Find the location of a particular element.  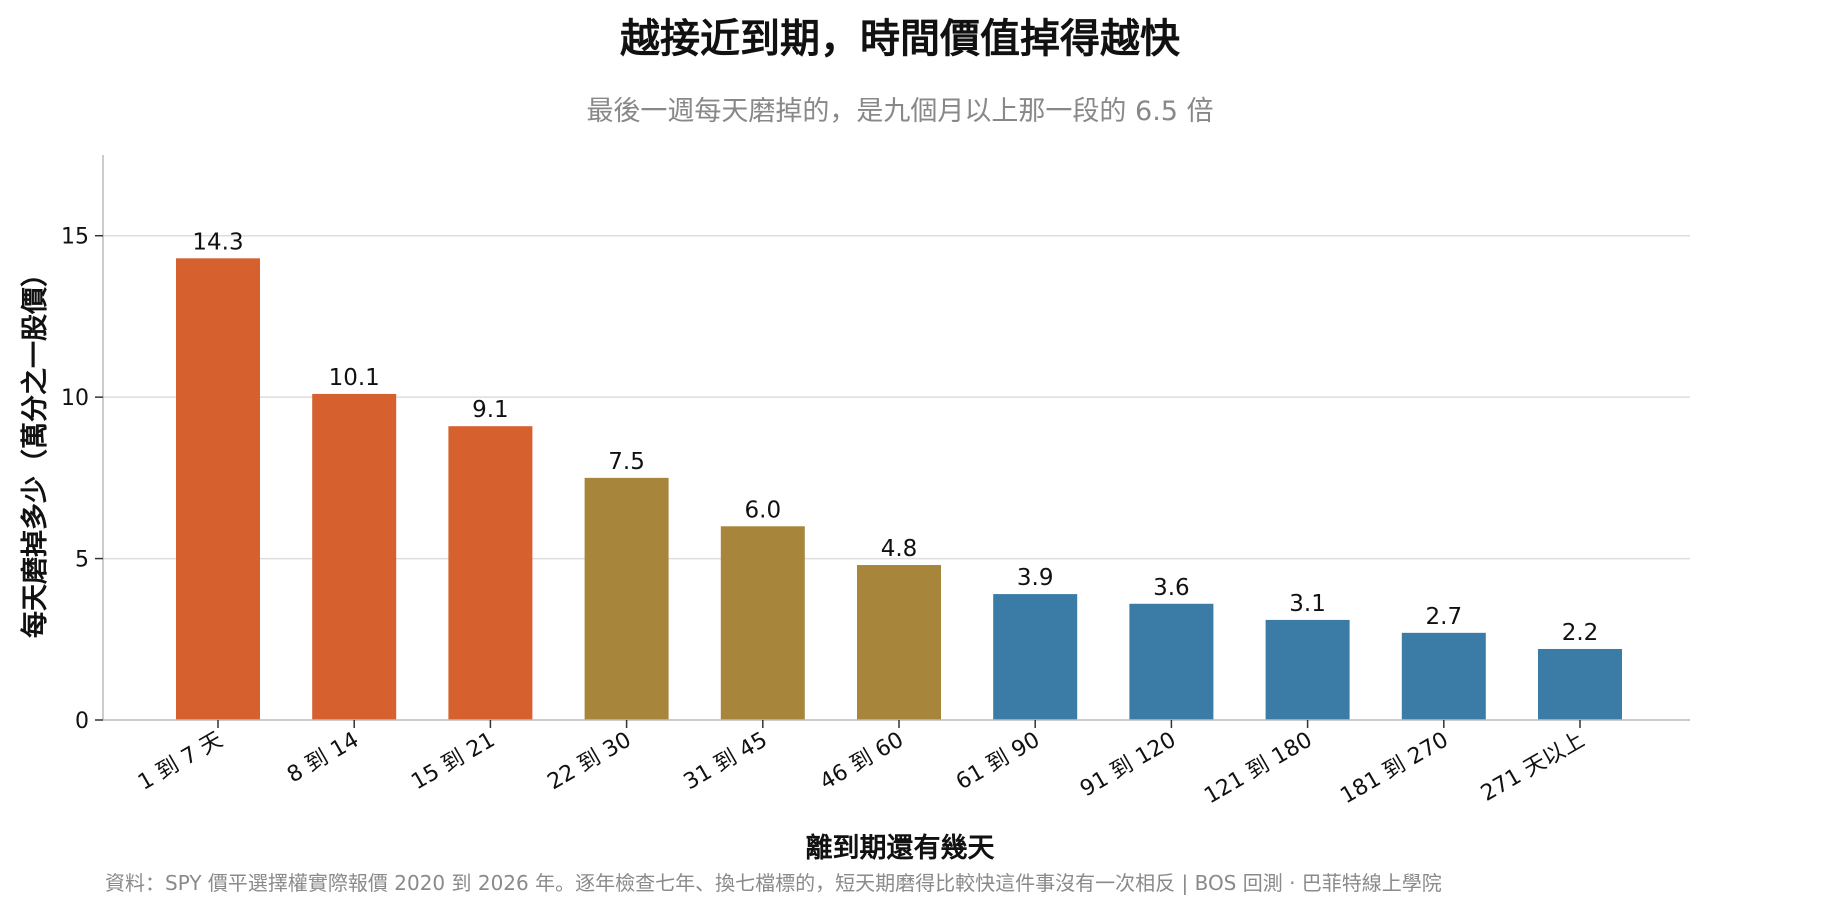

y-tick-label-10: 10 is located at coordinates (75, 398).